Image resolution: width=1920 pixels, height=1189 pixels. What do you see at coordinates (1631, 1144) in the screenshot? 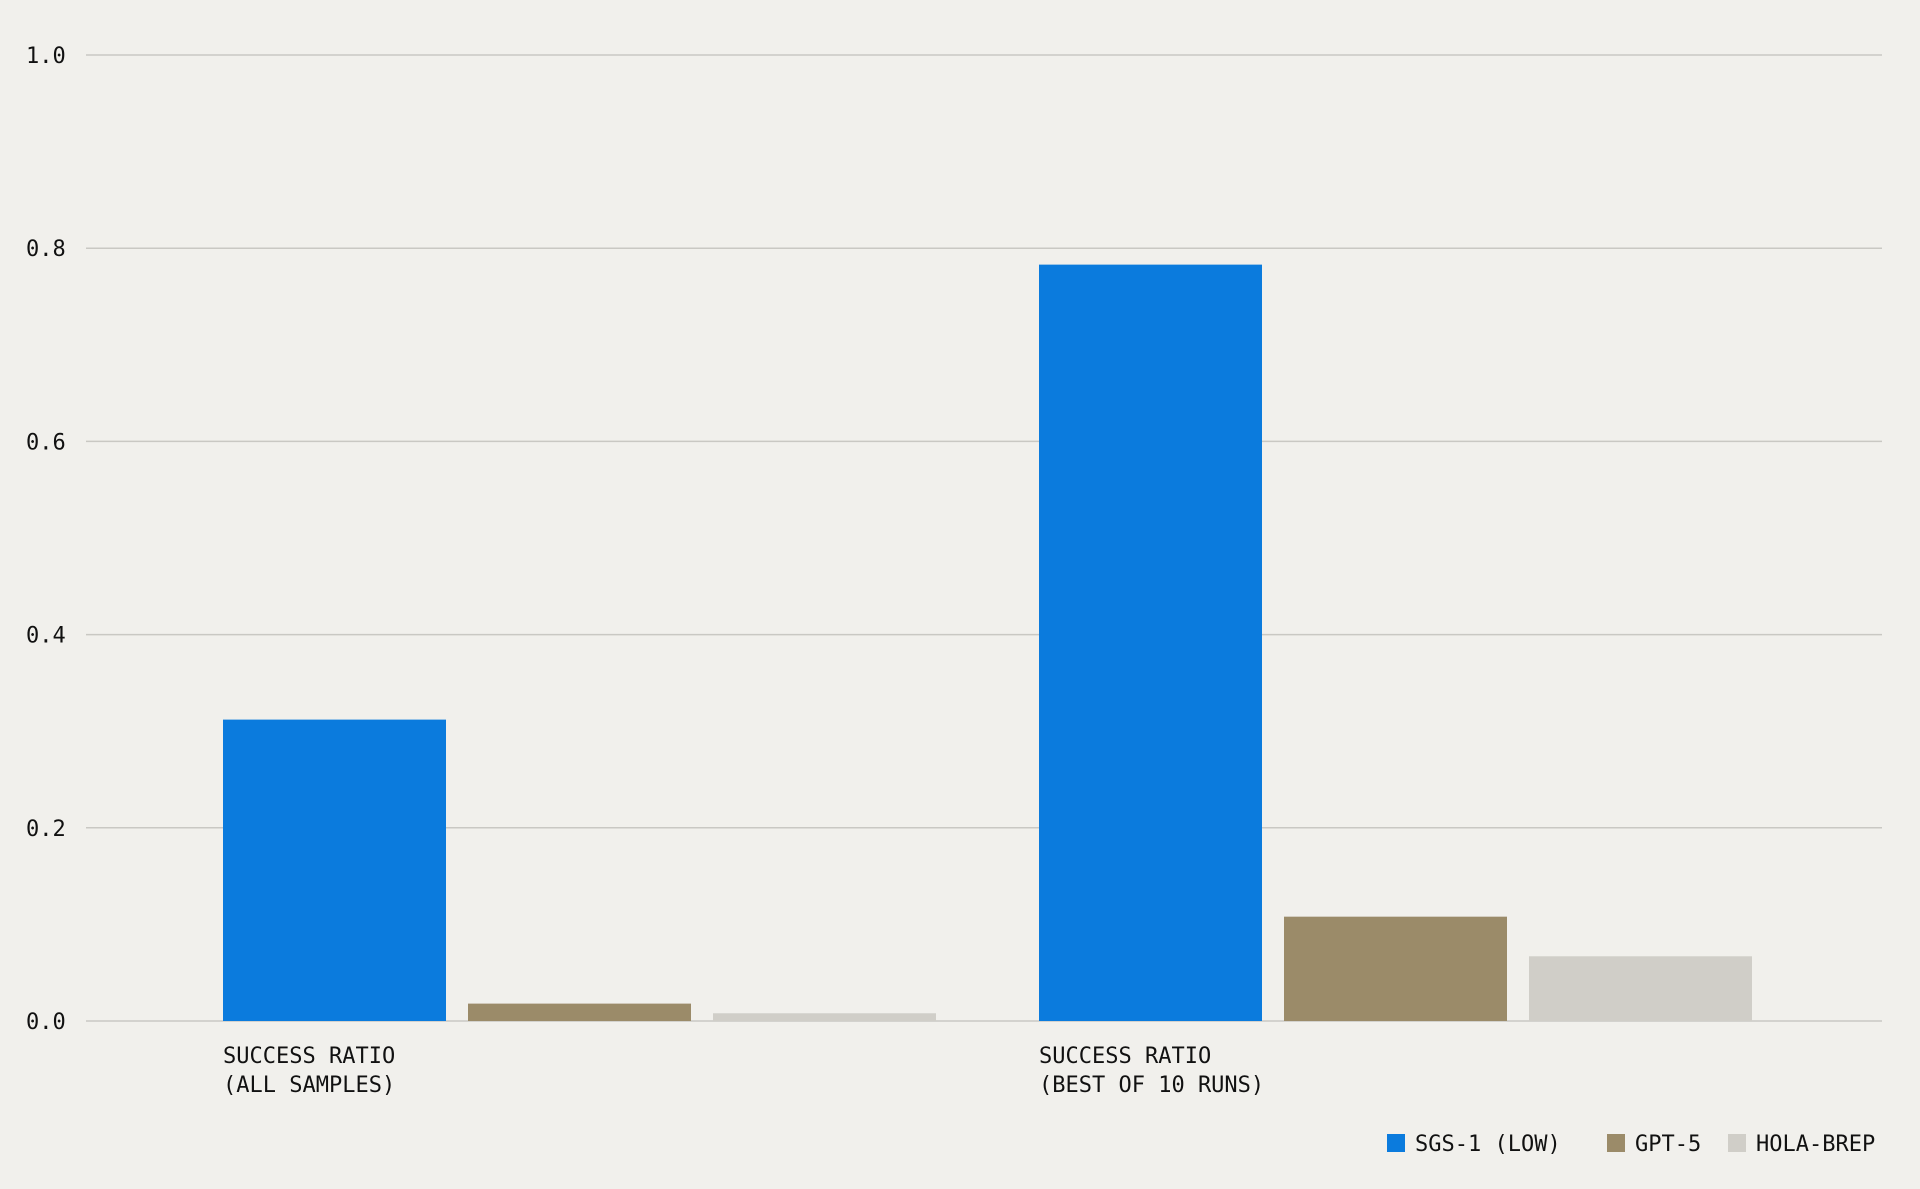
I see `legend: SGS-1 (LOW) GPT-5 HOLA-BREP` at bounding box center [1631, 1144].